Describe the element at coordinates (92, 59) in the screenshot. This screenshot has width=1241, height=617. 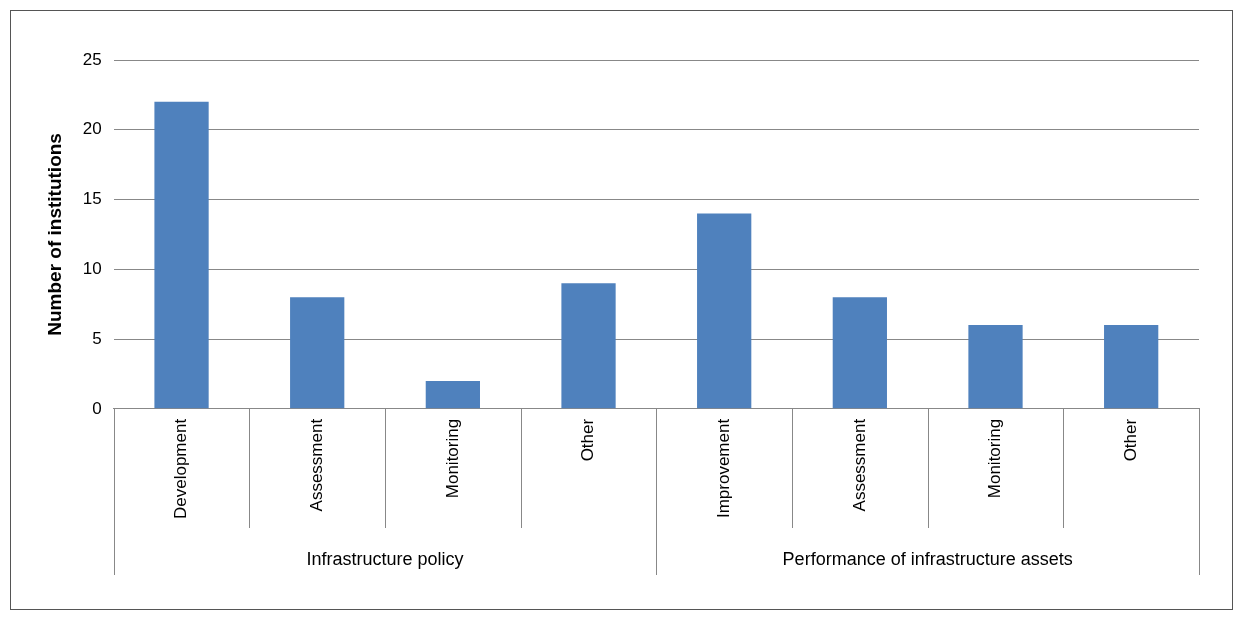
I see `y-tick-label: 25` at that location.